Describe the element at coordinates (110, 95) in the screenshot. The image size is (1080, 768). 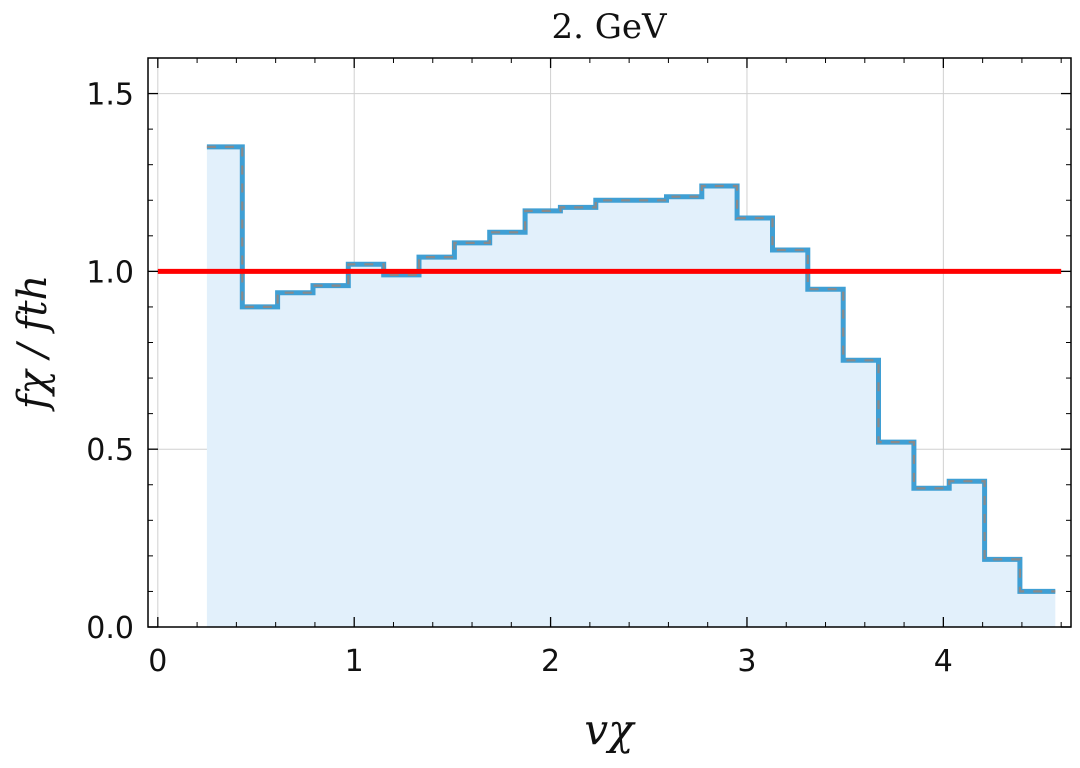
I see `y-tick-label: 1.5` at that location.